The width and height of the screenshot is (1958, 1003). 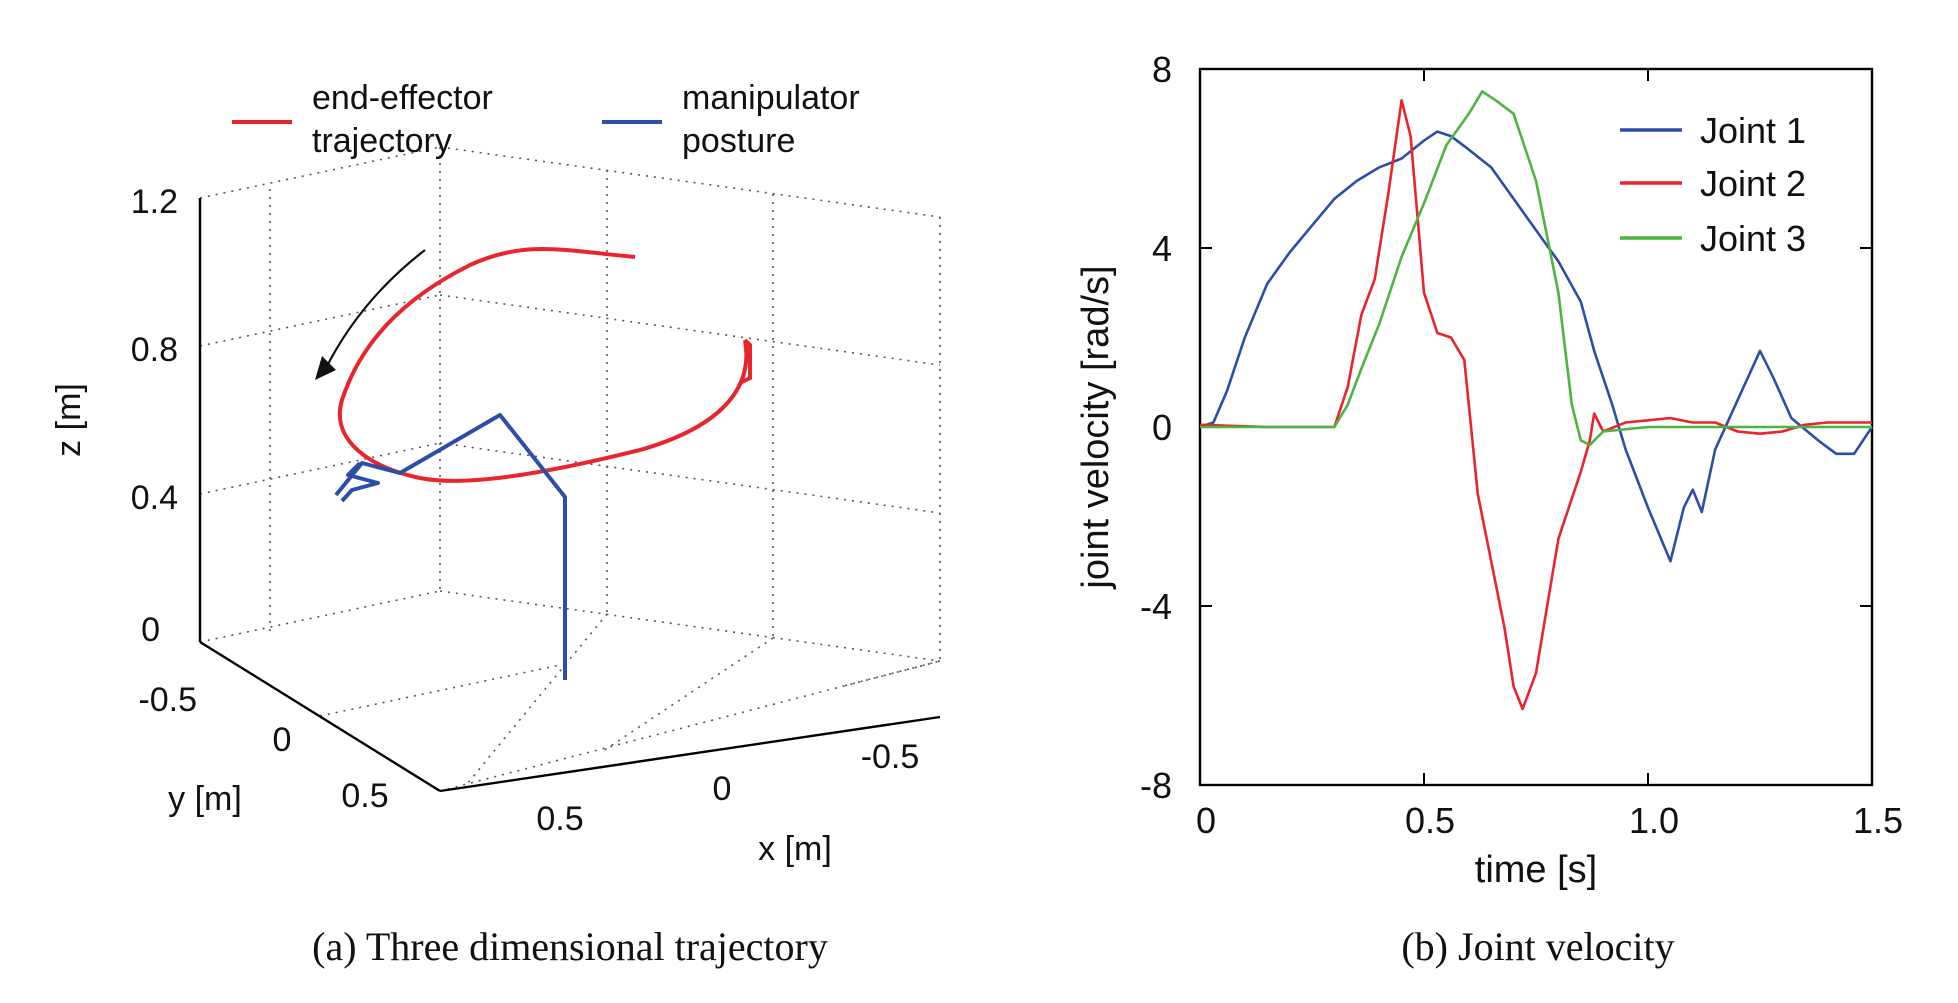 I want to click on y-tick-label: -4, so click(x=1156, y=606).